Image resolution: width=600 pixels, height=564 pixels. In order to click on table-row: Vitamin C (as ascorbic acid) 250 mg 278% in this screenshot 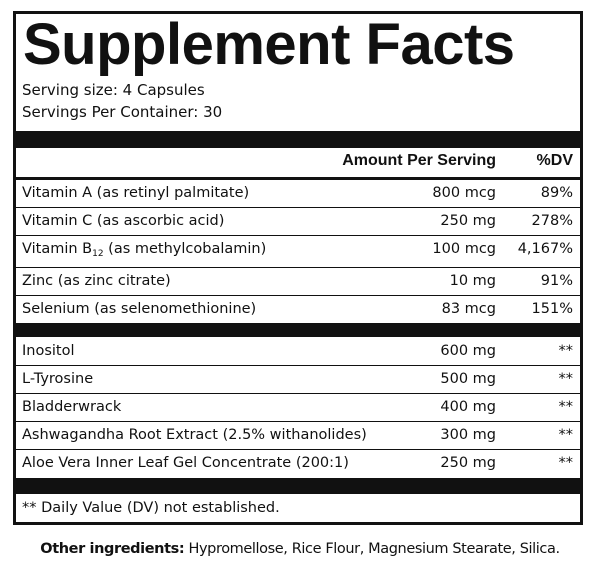, I will do `click(298, 221)`.